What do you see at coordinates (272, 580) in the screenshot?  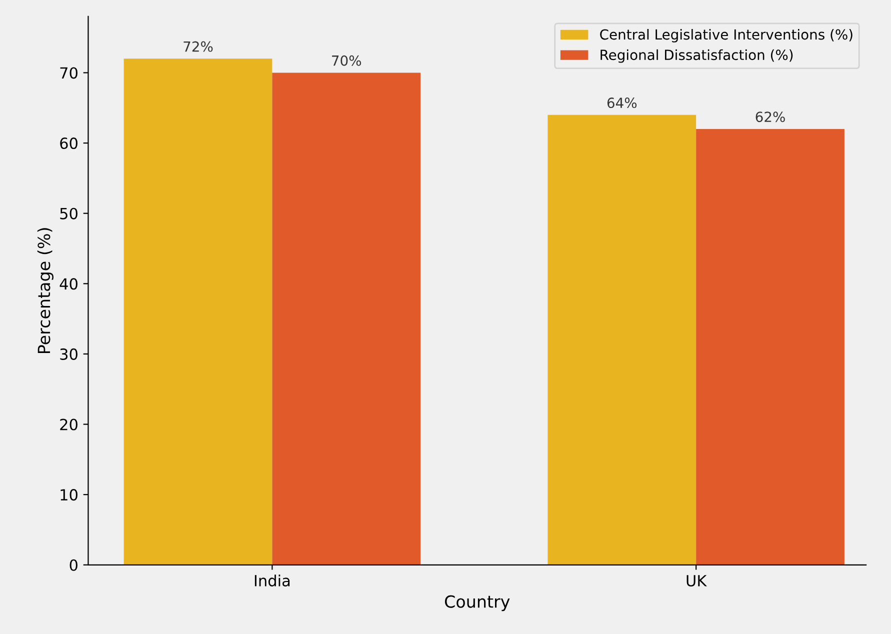 I see `x-tick-label: India` at bounding box center [272, 580].